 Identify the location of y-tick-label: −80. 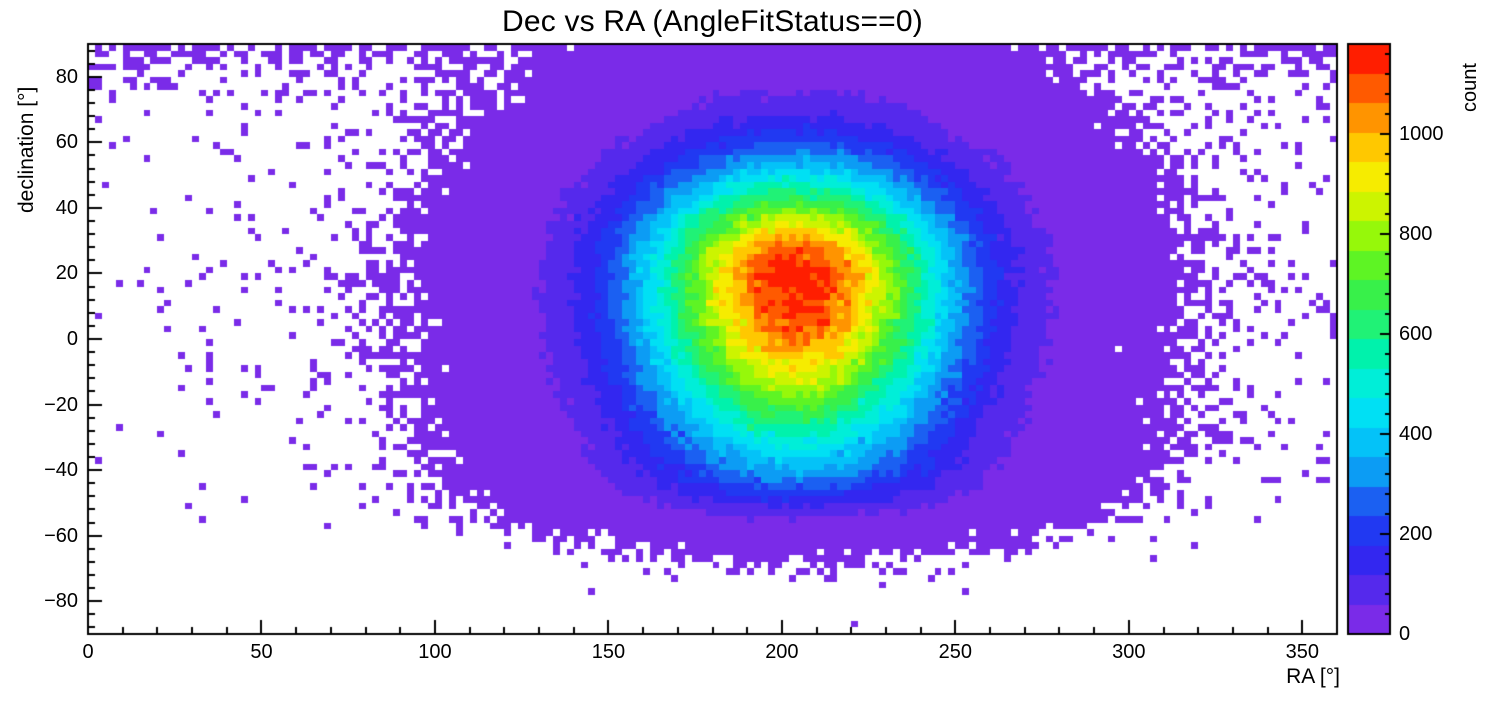
(61, 601).